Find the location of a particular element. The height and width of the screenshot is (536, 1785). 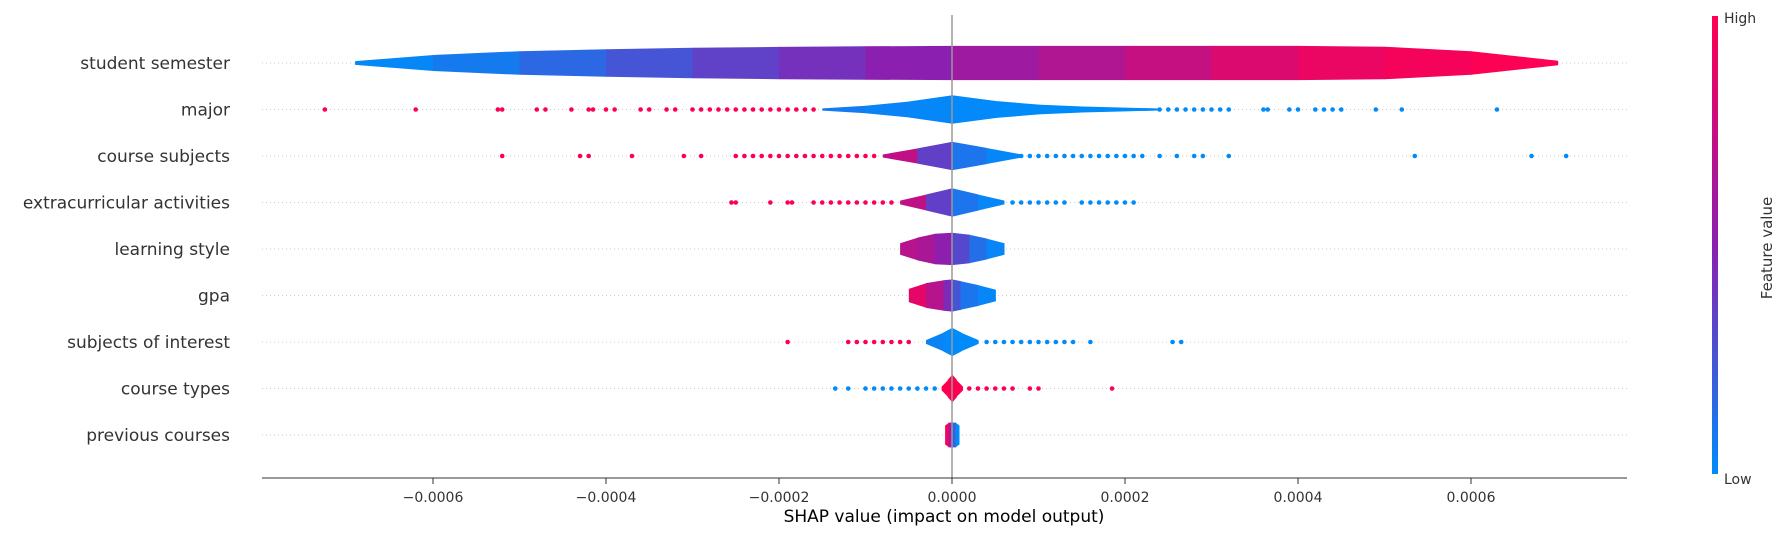

feature-row-student-semester: student semester is located at coordinates (853, 63).